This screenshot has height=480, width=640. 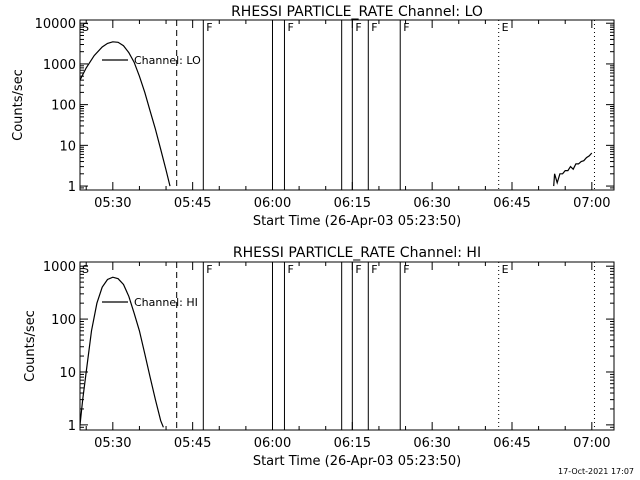 I want to click on legend-label: Channel: HI, so click(x=166, y=302).